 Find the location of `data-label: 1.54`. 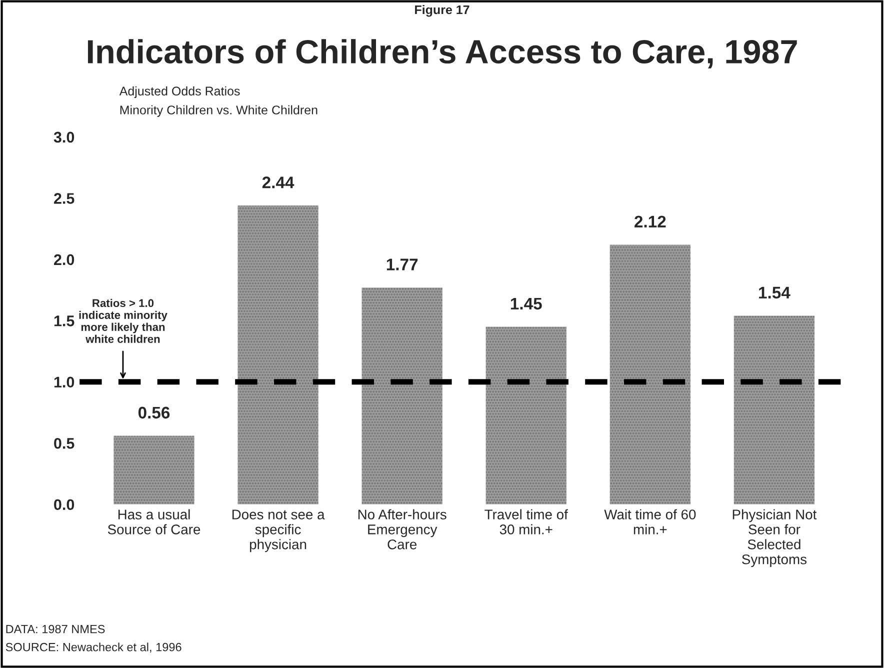

data-label: 1.54 is located at coordinates (774, 292).